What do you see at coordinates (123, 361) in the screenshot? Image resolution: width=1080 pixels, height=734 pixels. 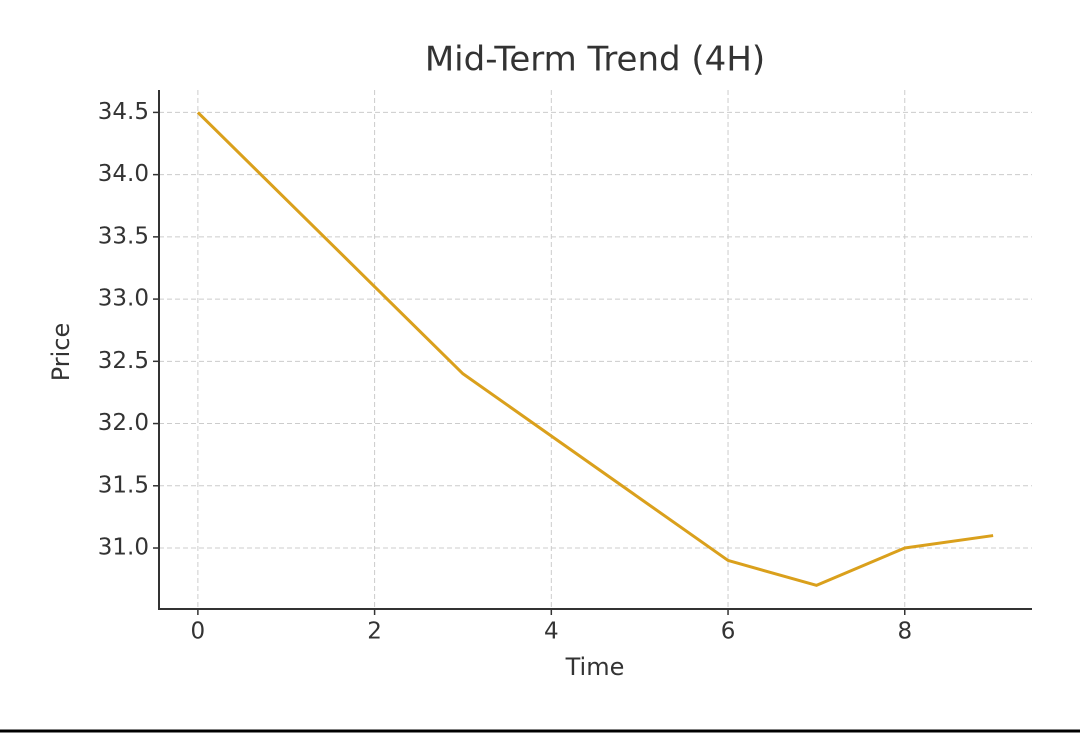 I see `y-tick-label: 32.5` at bounding box center [123, 361].